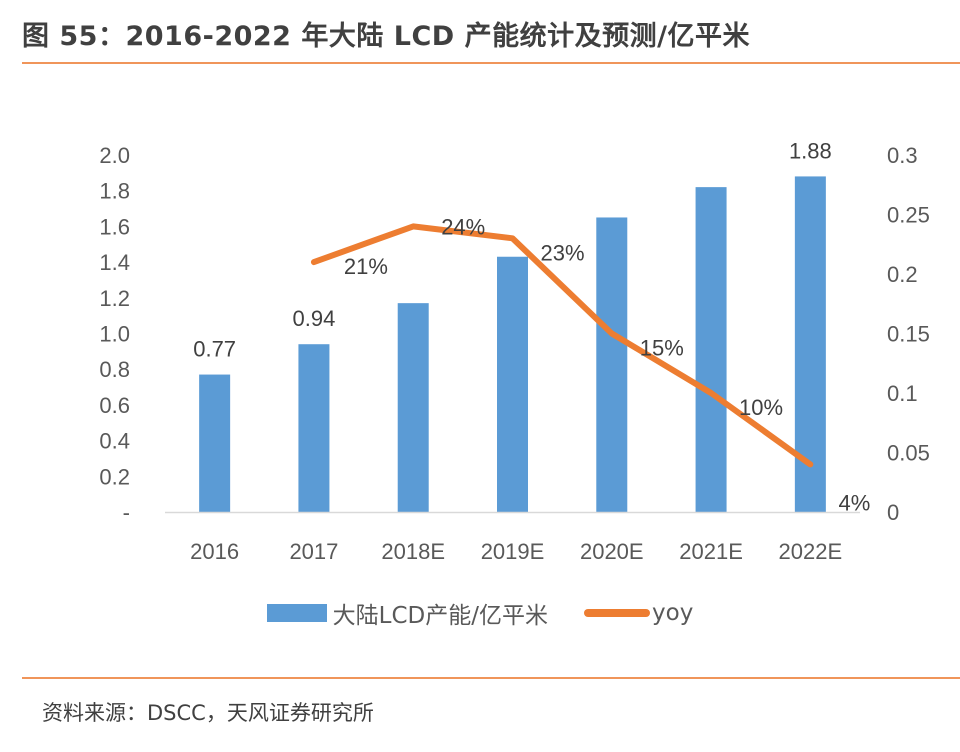 The width and height of the screenshot is (960, 752). Describe the element at coordinates (114, 369) in the screenshot. I see `left-axis-tick-label: 0.8` at that location.